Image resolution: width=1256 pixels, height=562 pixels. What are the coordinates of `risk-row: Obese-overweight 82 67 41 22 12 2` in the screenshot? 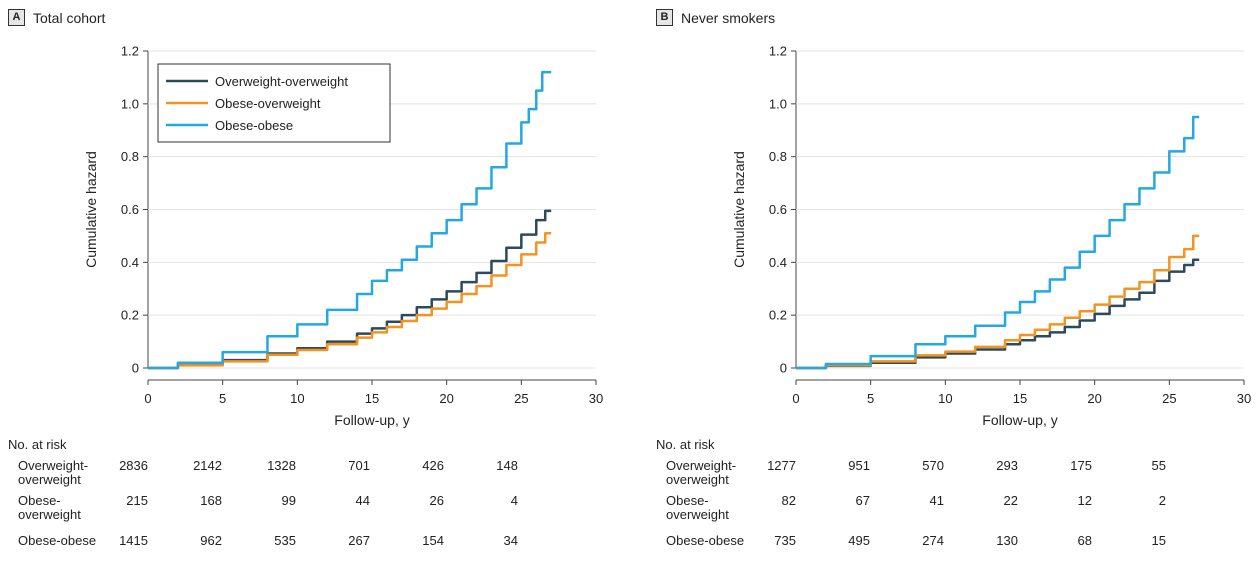 It's located at (952, 508).